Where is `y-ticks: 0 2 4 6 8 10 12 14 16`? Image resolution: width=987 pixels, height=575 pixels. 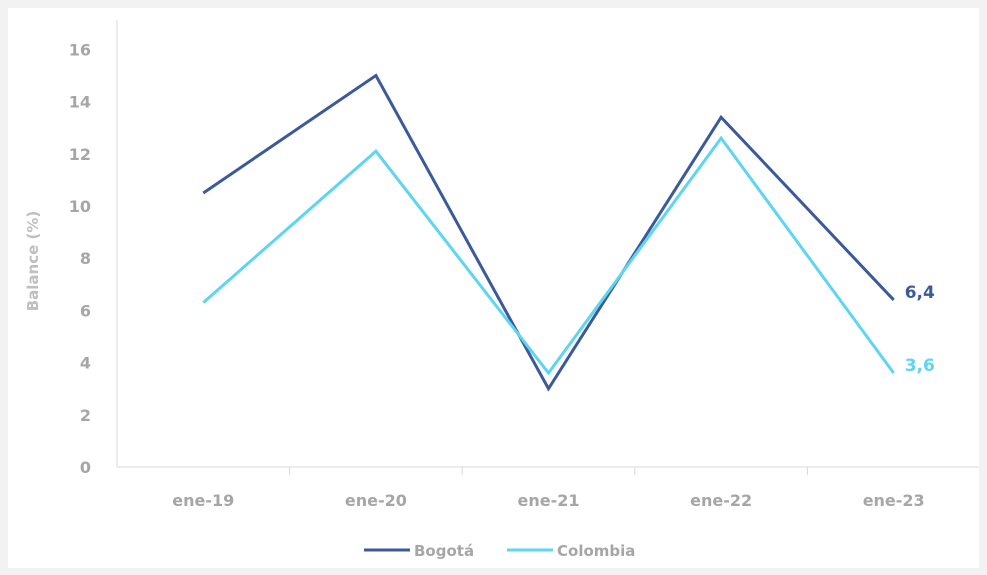
y-ticks: 0 2 4 6 8 10 12 14 16 is located at coordinates (80, 258).